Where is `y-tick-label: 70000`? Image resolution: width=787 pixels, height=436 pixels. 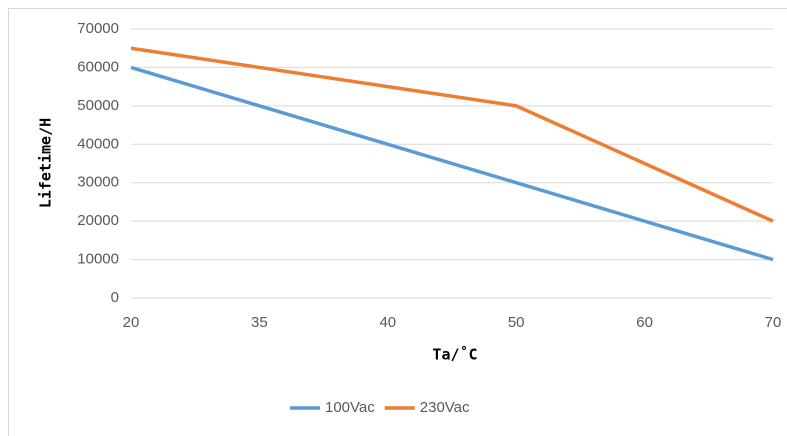
y-tick-label: 70000 is located at coordinates (98, 28).